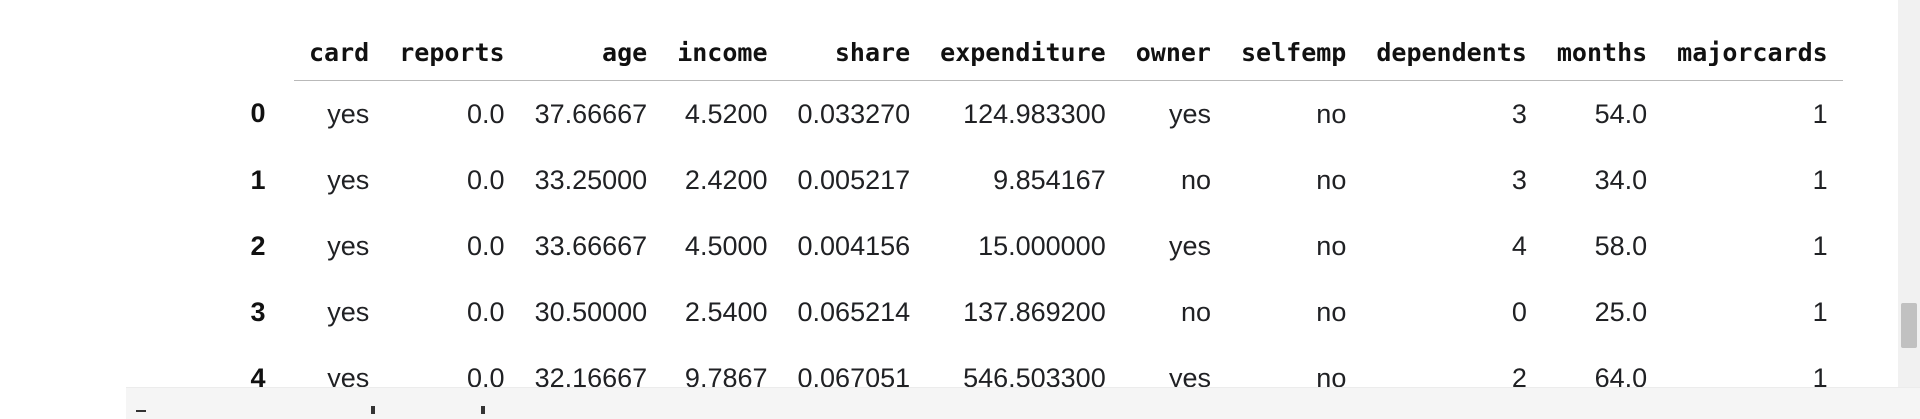 The width and height of the screenshot is (1920, 419). What do you see at coordinates (726, 376) in the screenshot?
I see `cell-income: 9.7867` at bounding box center [726, 376].